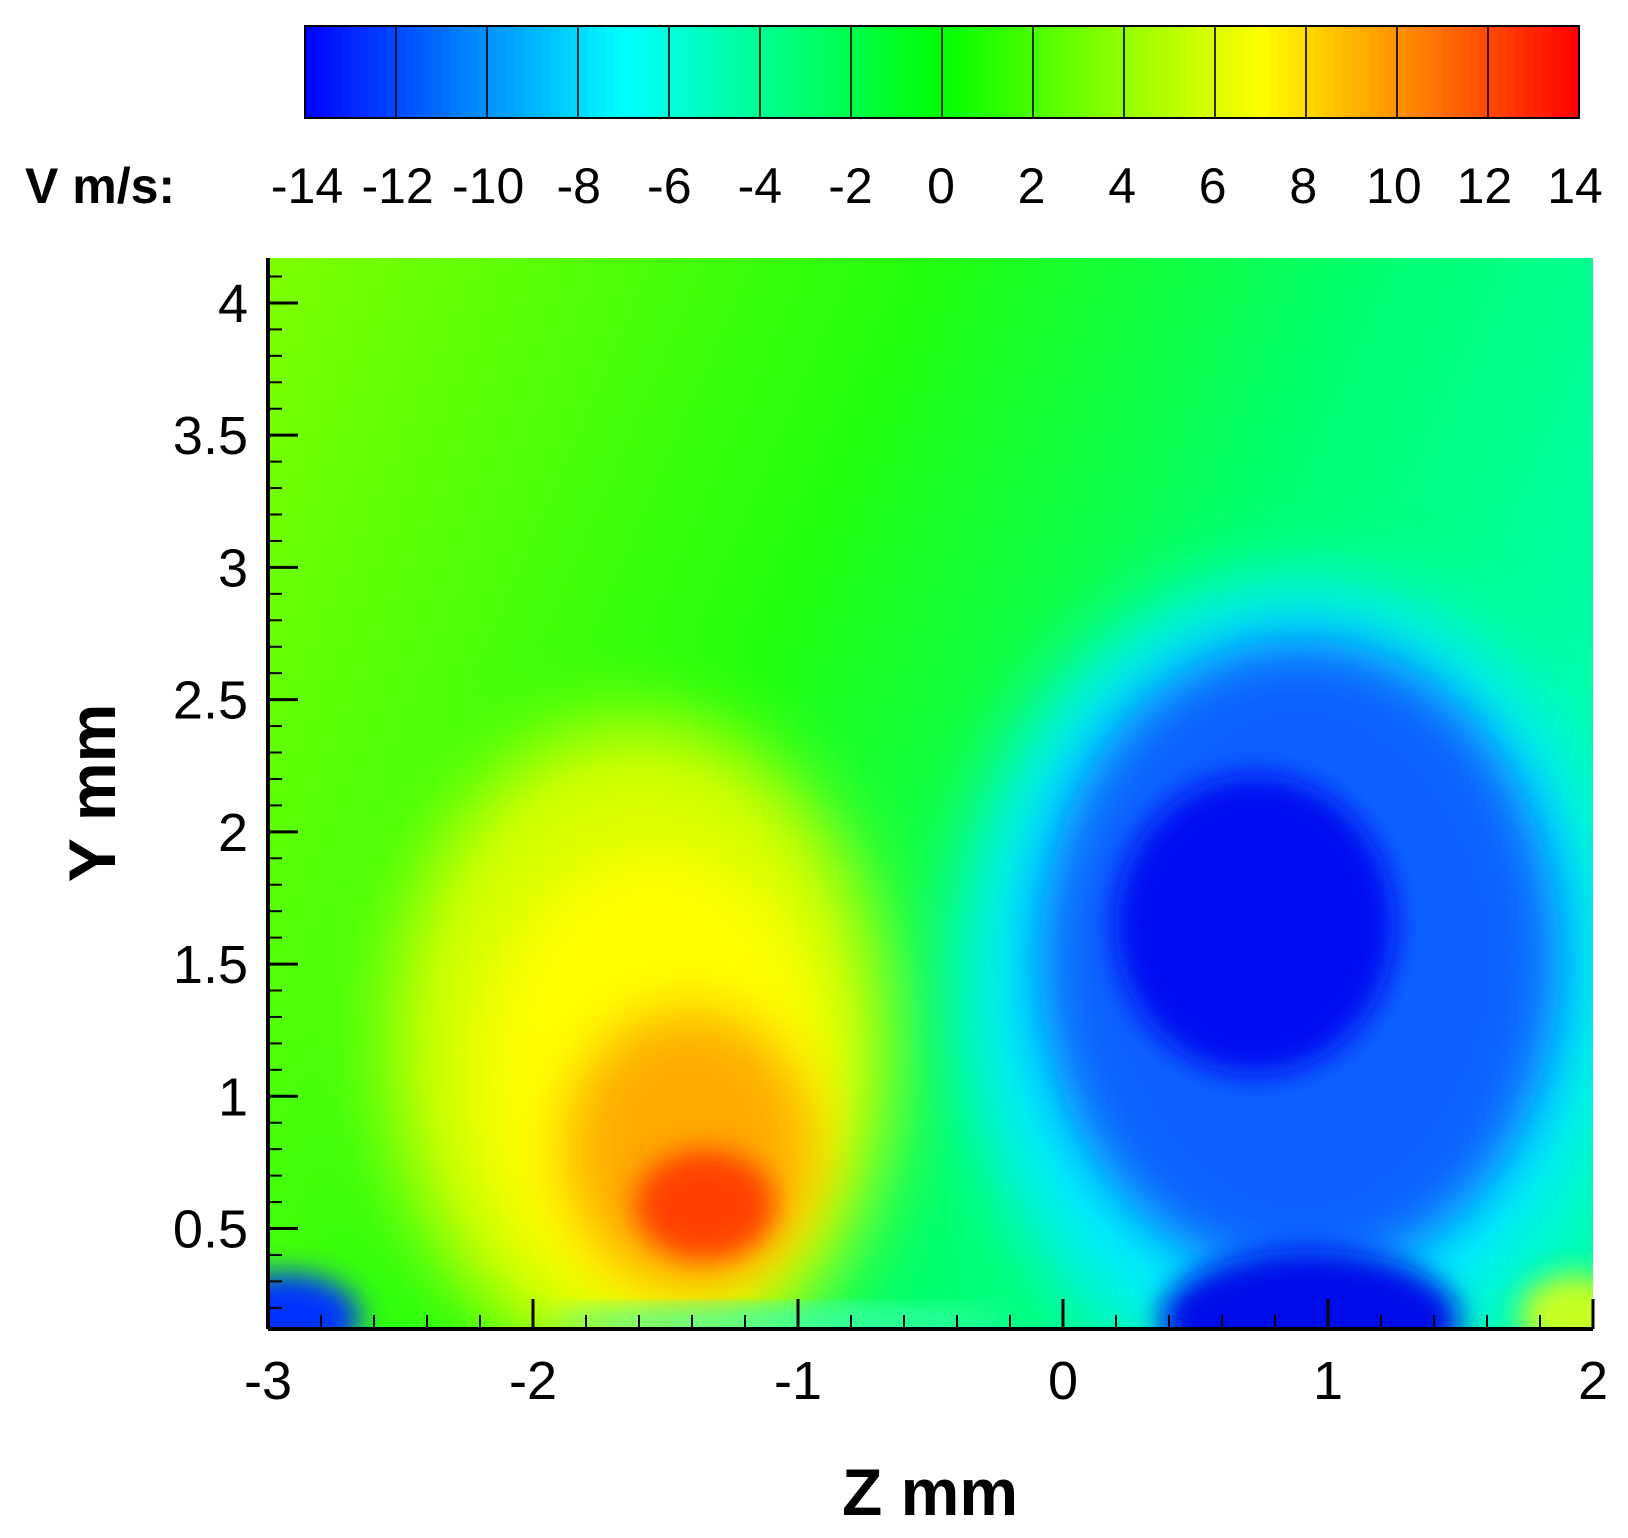 The width and height of the screenshot is (1628, 1538). What do you see at coordinates (1556, 1302) in the screenshot?
I see `positive-wall-spot-right` at bounding box center [1556, 1302].